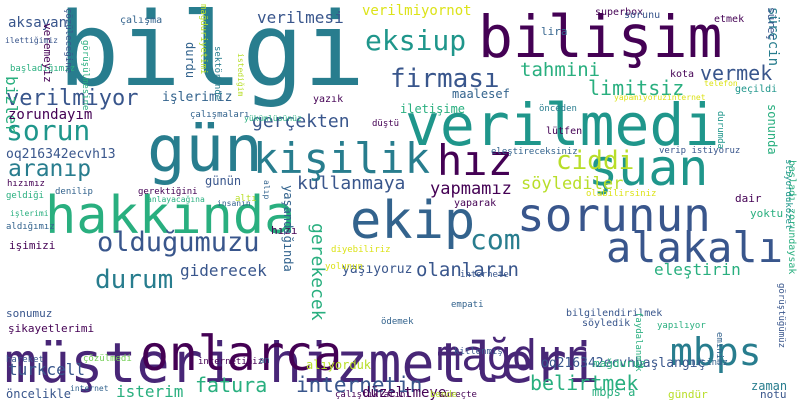  I want to click on cloud-word-gercekten: gerçekten, so click(301, 121).